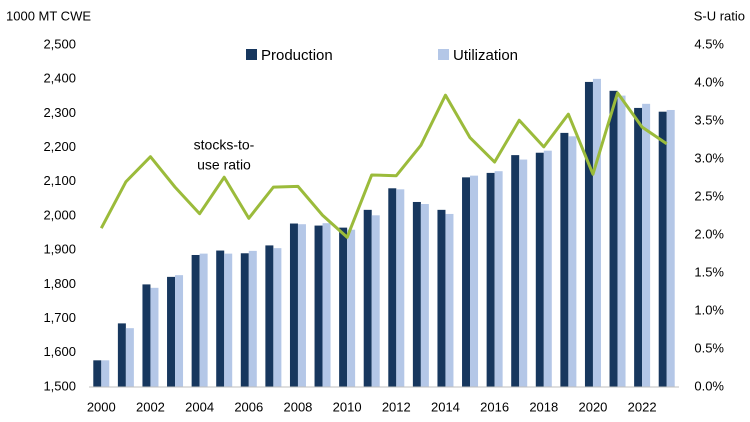  I want to click on y2-tick-label: 2.5%, so click(709, 195).